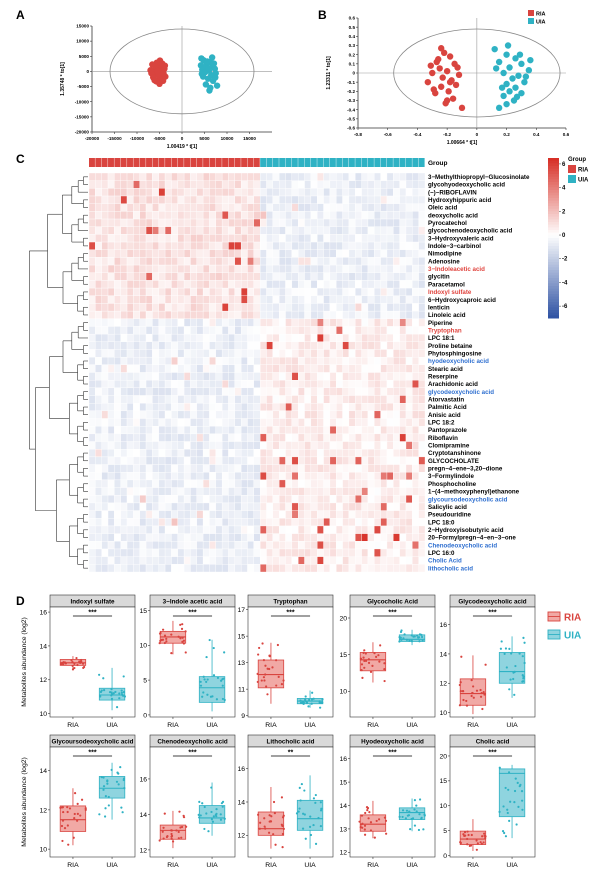 Image resolution: width=599 pixels, height=869 pixels. What do you see at coordinates (352, 45) in the screenshot?
I see `y-tick-label: 0.3` at bounding box center [352, 45].